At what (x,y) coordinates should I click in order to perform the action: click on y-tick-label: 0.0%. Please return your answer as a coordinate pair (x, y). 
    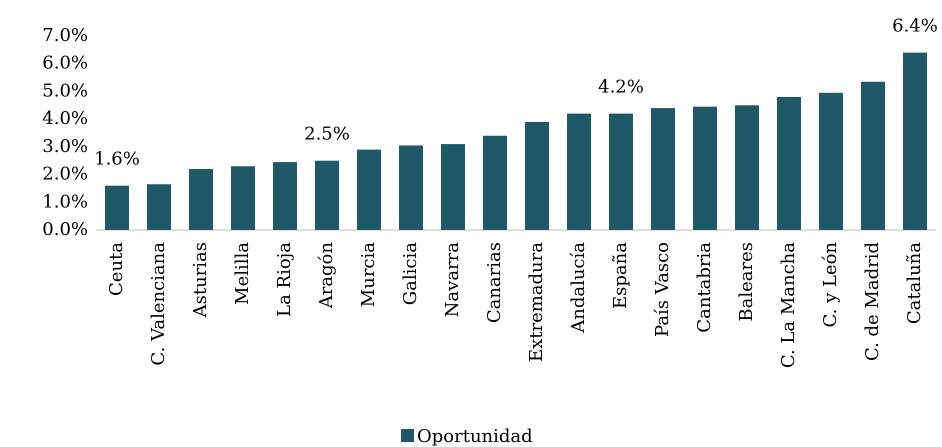
    Looking at the image, I should click on (65, 229).